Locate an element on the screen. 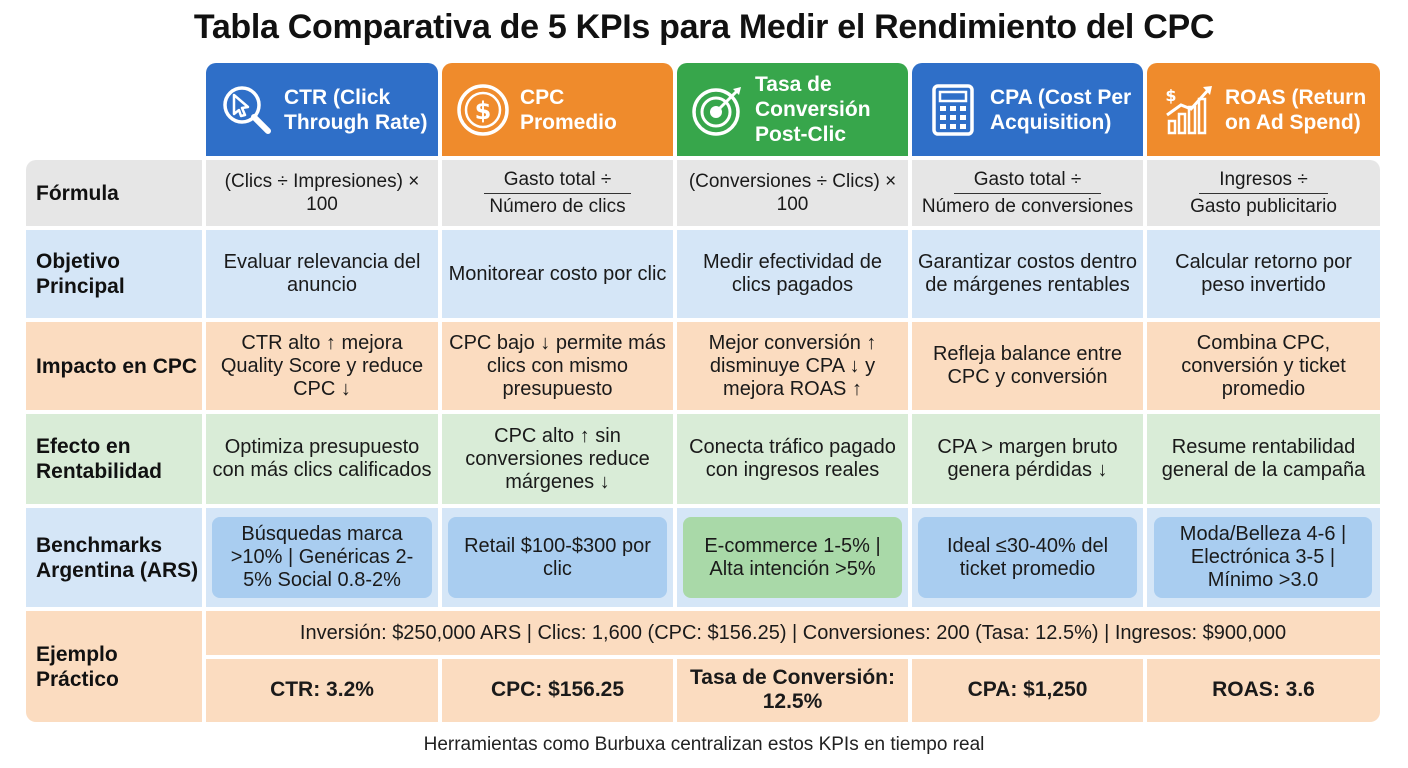 The width and height of the screenshot is (1408, 768). example-result: Tasa de Conversión: 12.5% is located at coordinates (792, 689).